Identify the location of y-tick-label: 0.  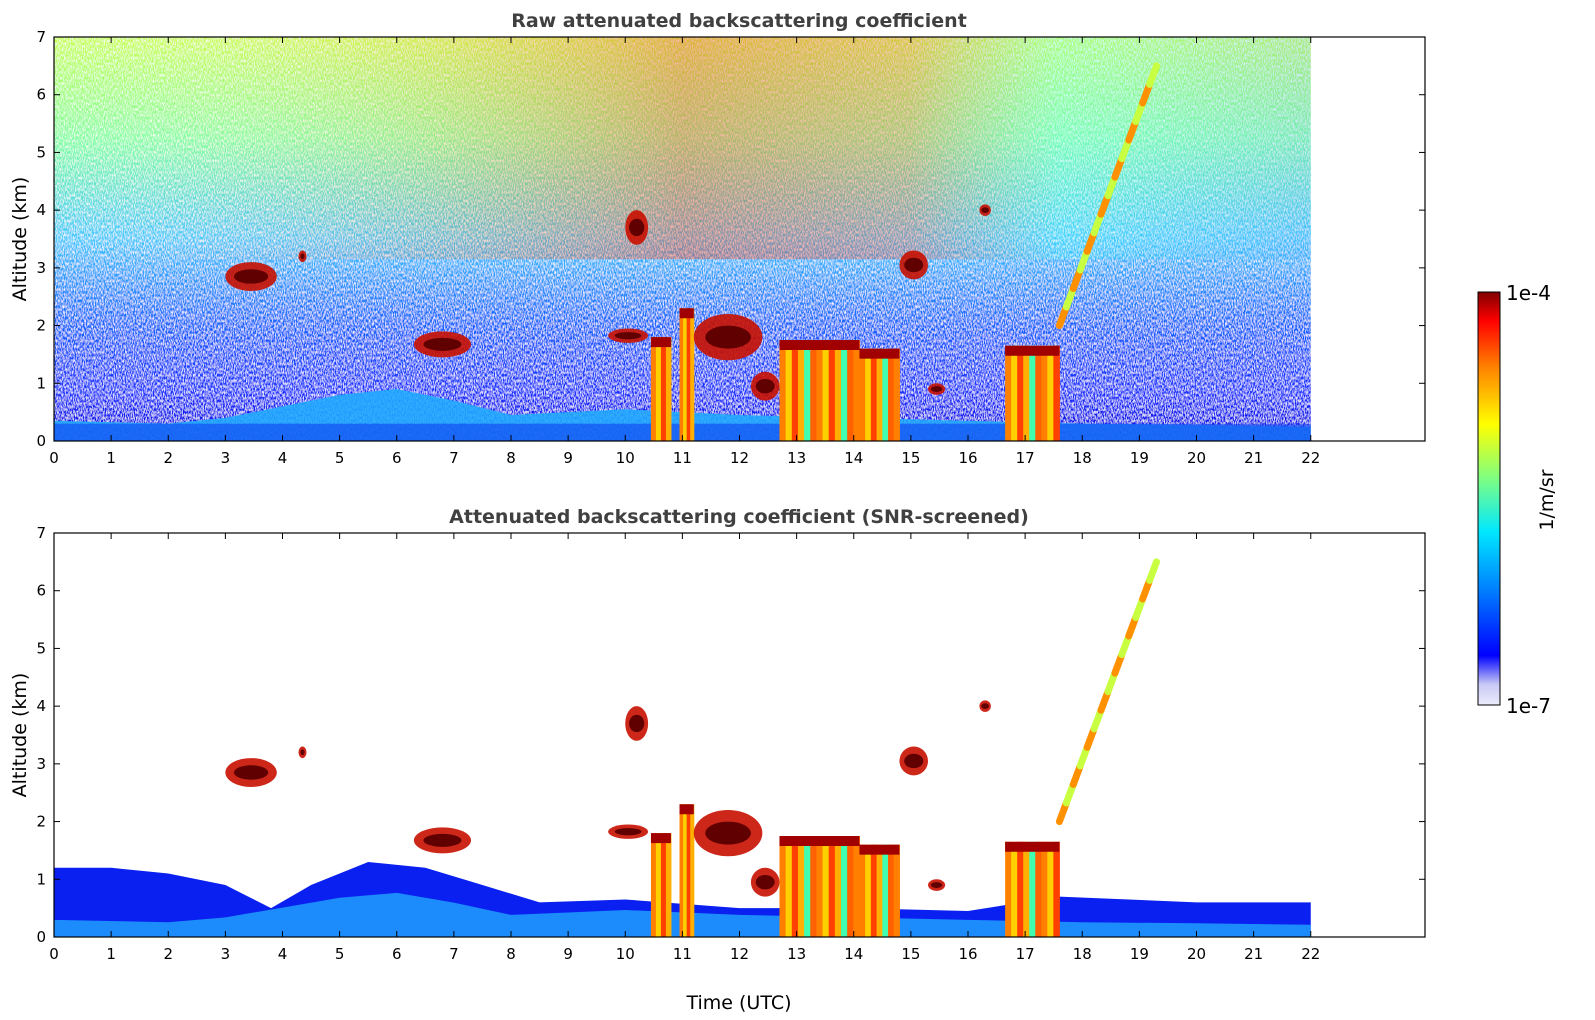
(41, 937).